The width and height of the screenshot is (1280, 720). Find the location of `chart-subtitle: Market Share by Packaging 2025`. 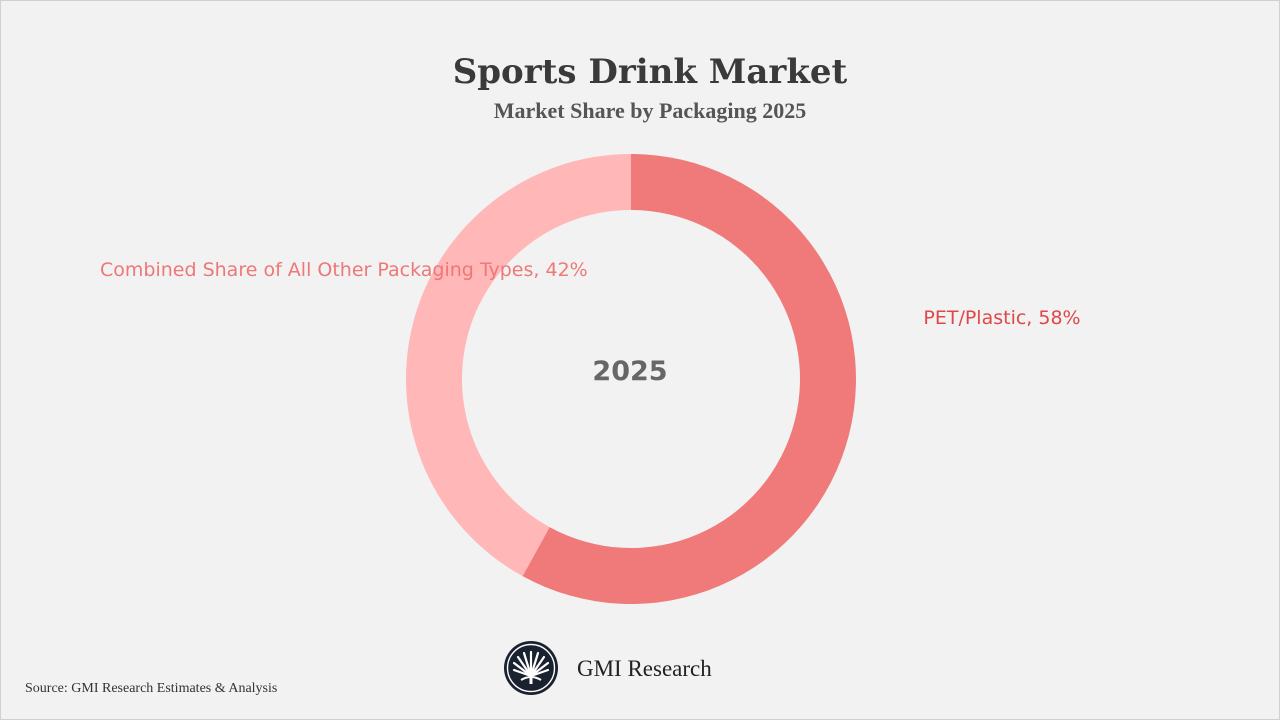

chart-subtitle: Market Share by Packaging 2025 is located at coordinates (650, 110).